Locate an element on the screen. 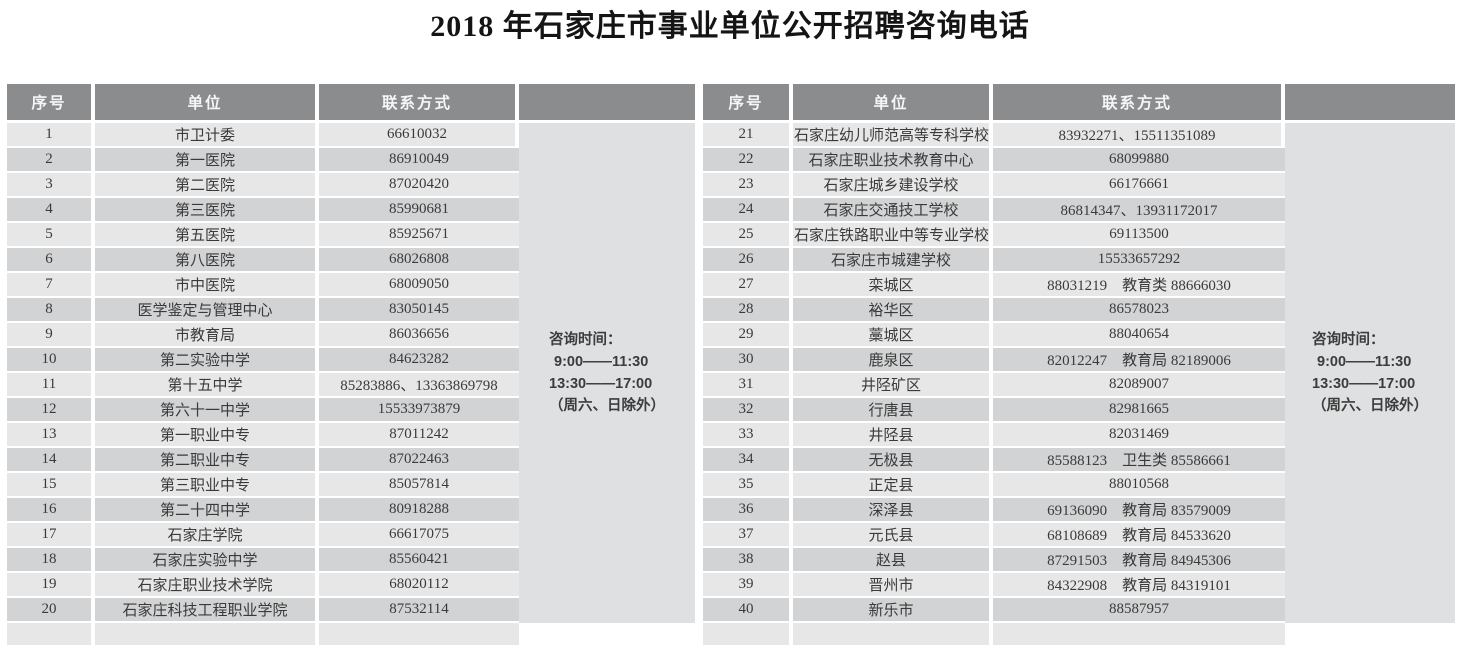 The image size is (1460, 645). contact-phone: 66617075 is located at coordinates (419, 535).